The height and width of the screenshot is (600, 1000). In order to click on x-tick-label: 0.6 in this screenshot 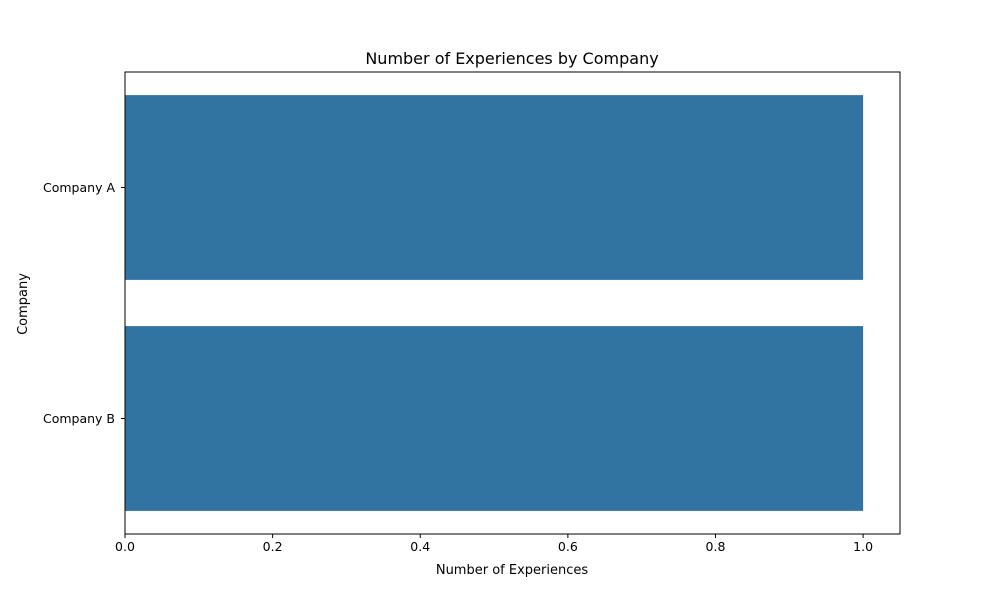, I will do `click(568, 546)`.